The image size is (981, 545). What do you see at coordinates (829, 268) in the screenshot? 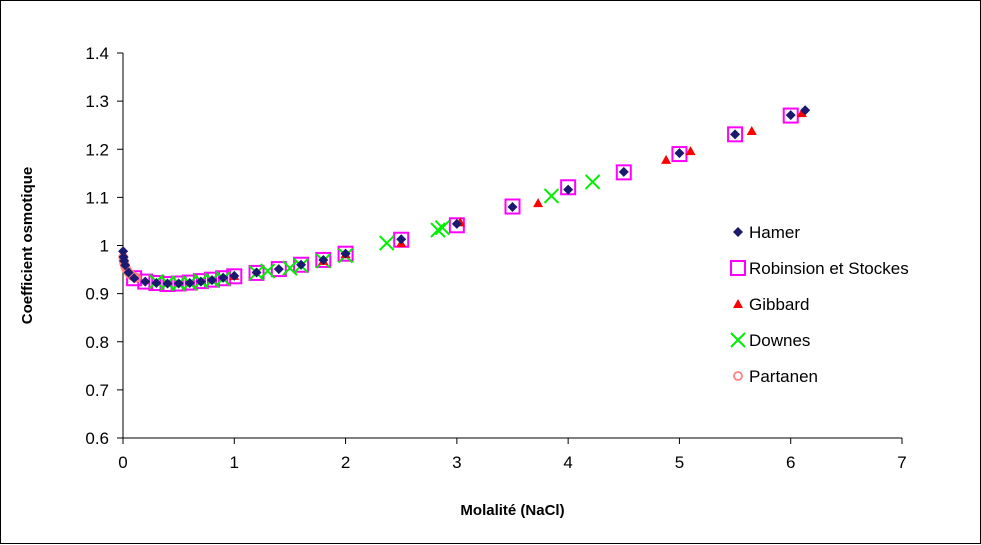
I see `legend-label: Robinsion et Stockes` at bounding box center [829, 268].